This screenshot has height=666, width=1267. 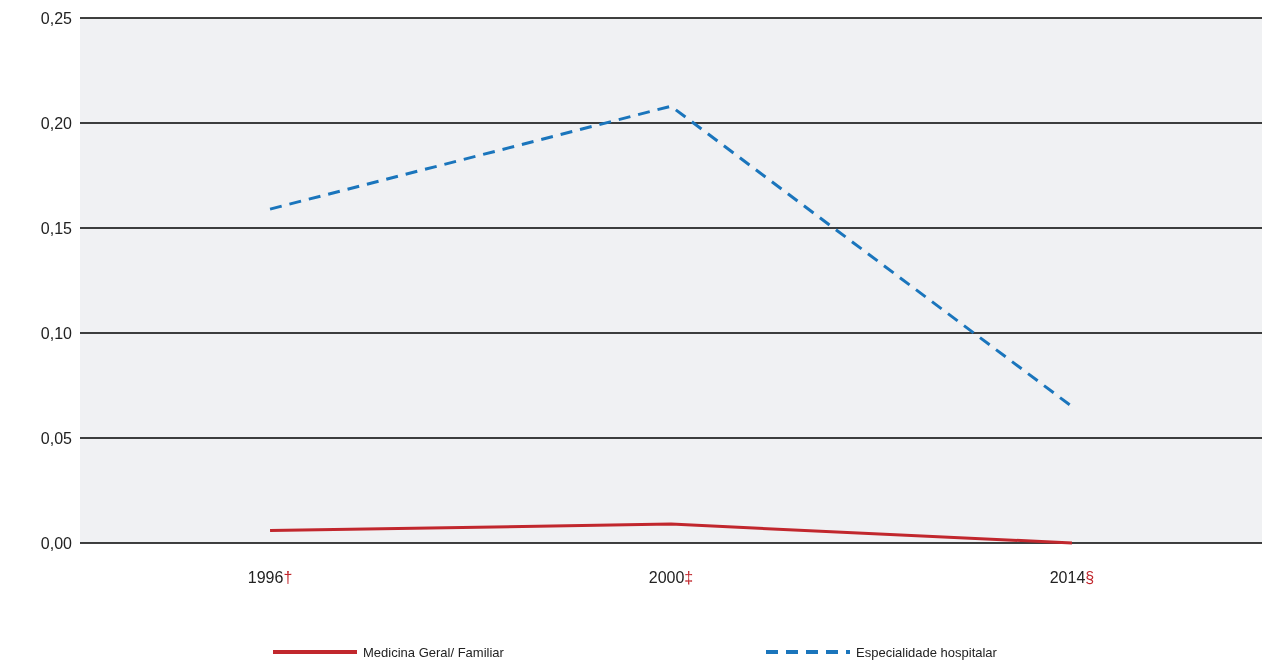 I want to click on y-tick-label: 0,10, so click(x=56, y=333).